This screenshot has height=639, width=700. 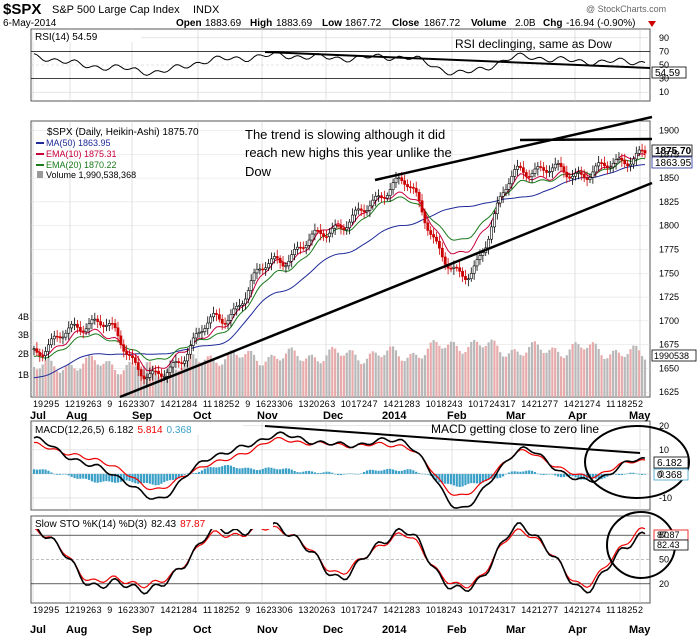 What do you see at coordinates (417, 404) in the screenshot?
I see `date-tick-label: 3` at bounding box center [417, 404].